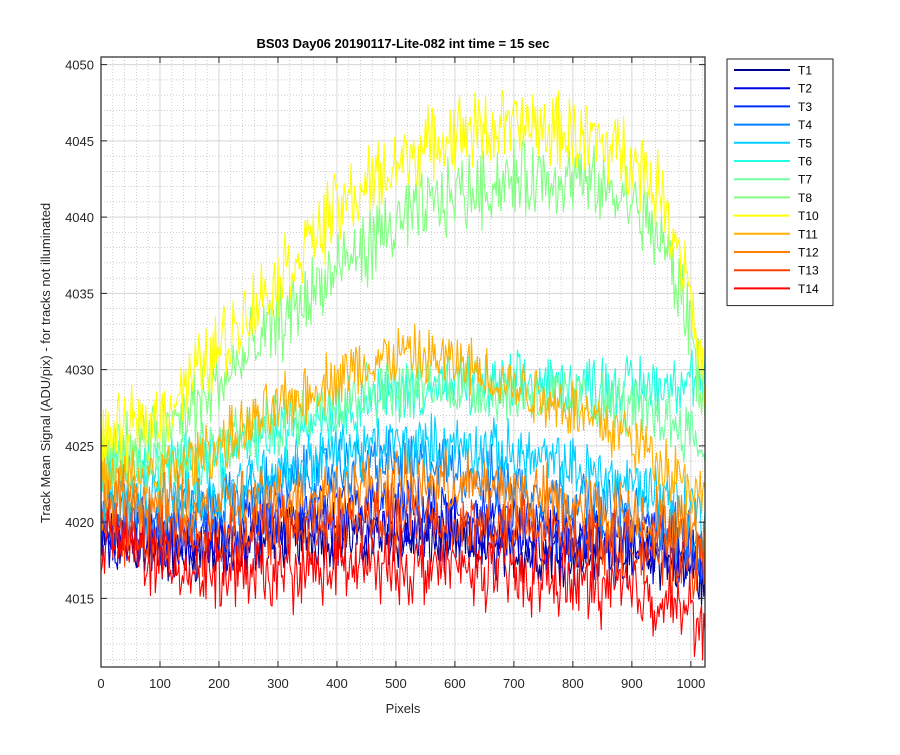 Image resolution: width=900 pixels, height=755 pixels. What do you see at coordinates (690, 683) in the screenshot?
I see `x-tick-label: 1000` at bounding box center [690, 683].